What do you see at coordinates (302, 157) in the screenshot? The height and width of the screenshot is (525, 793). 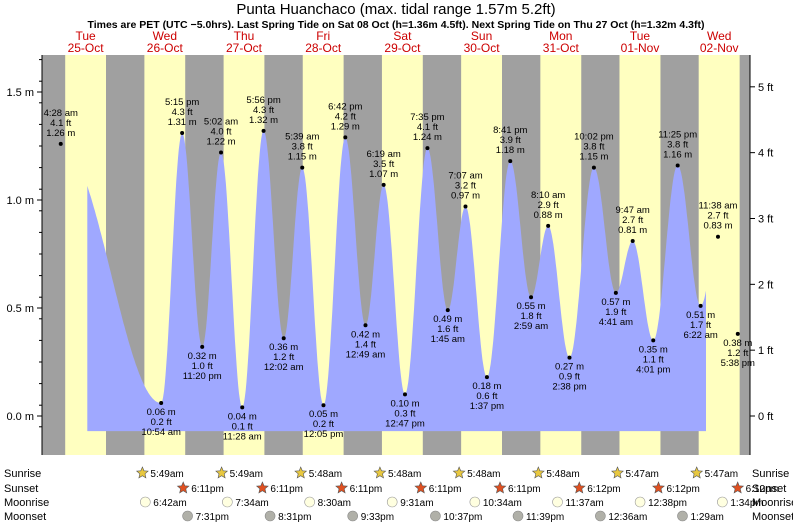 I see `tide-label-text: 1.15 m` at bounding box center [302, 157].